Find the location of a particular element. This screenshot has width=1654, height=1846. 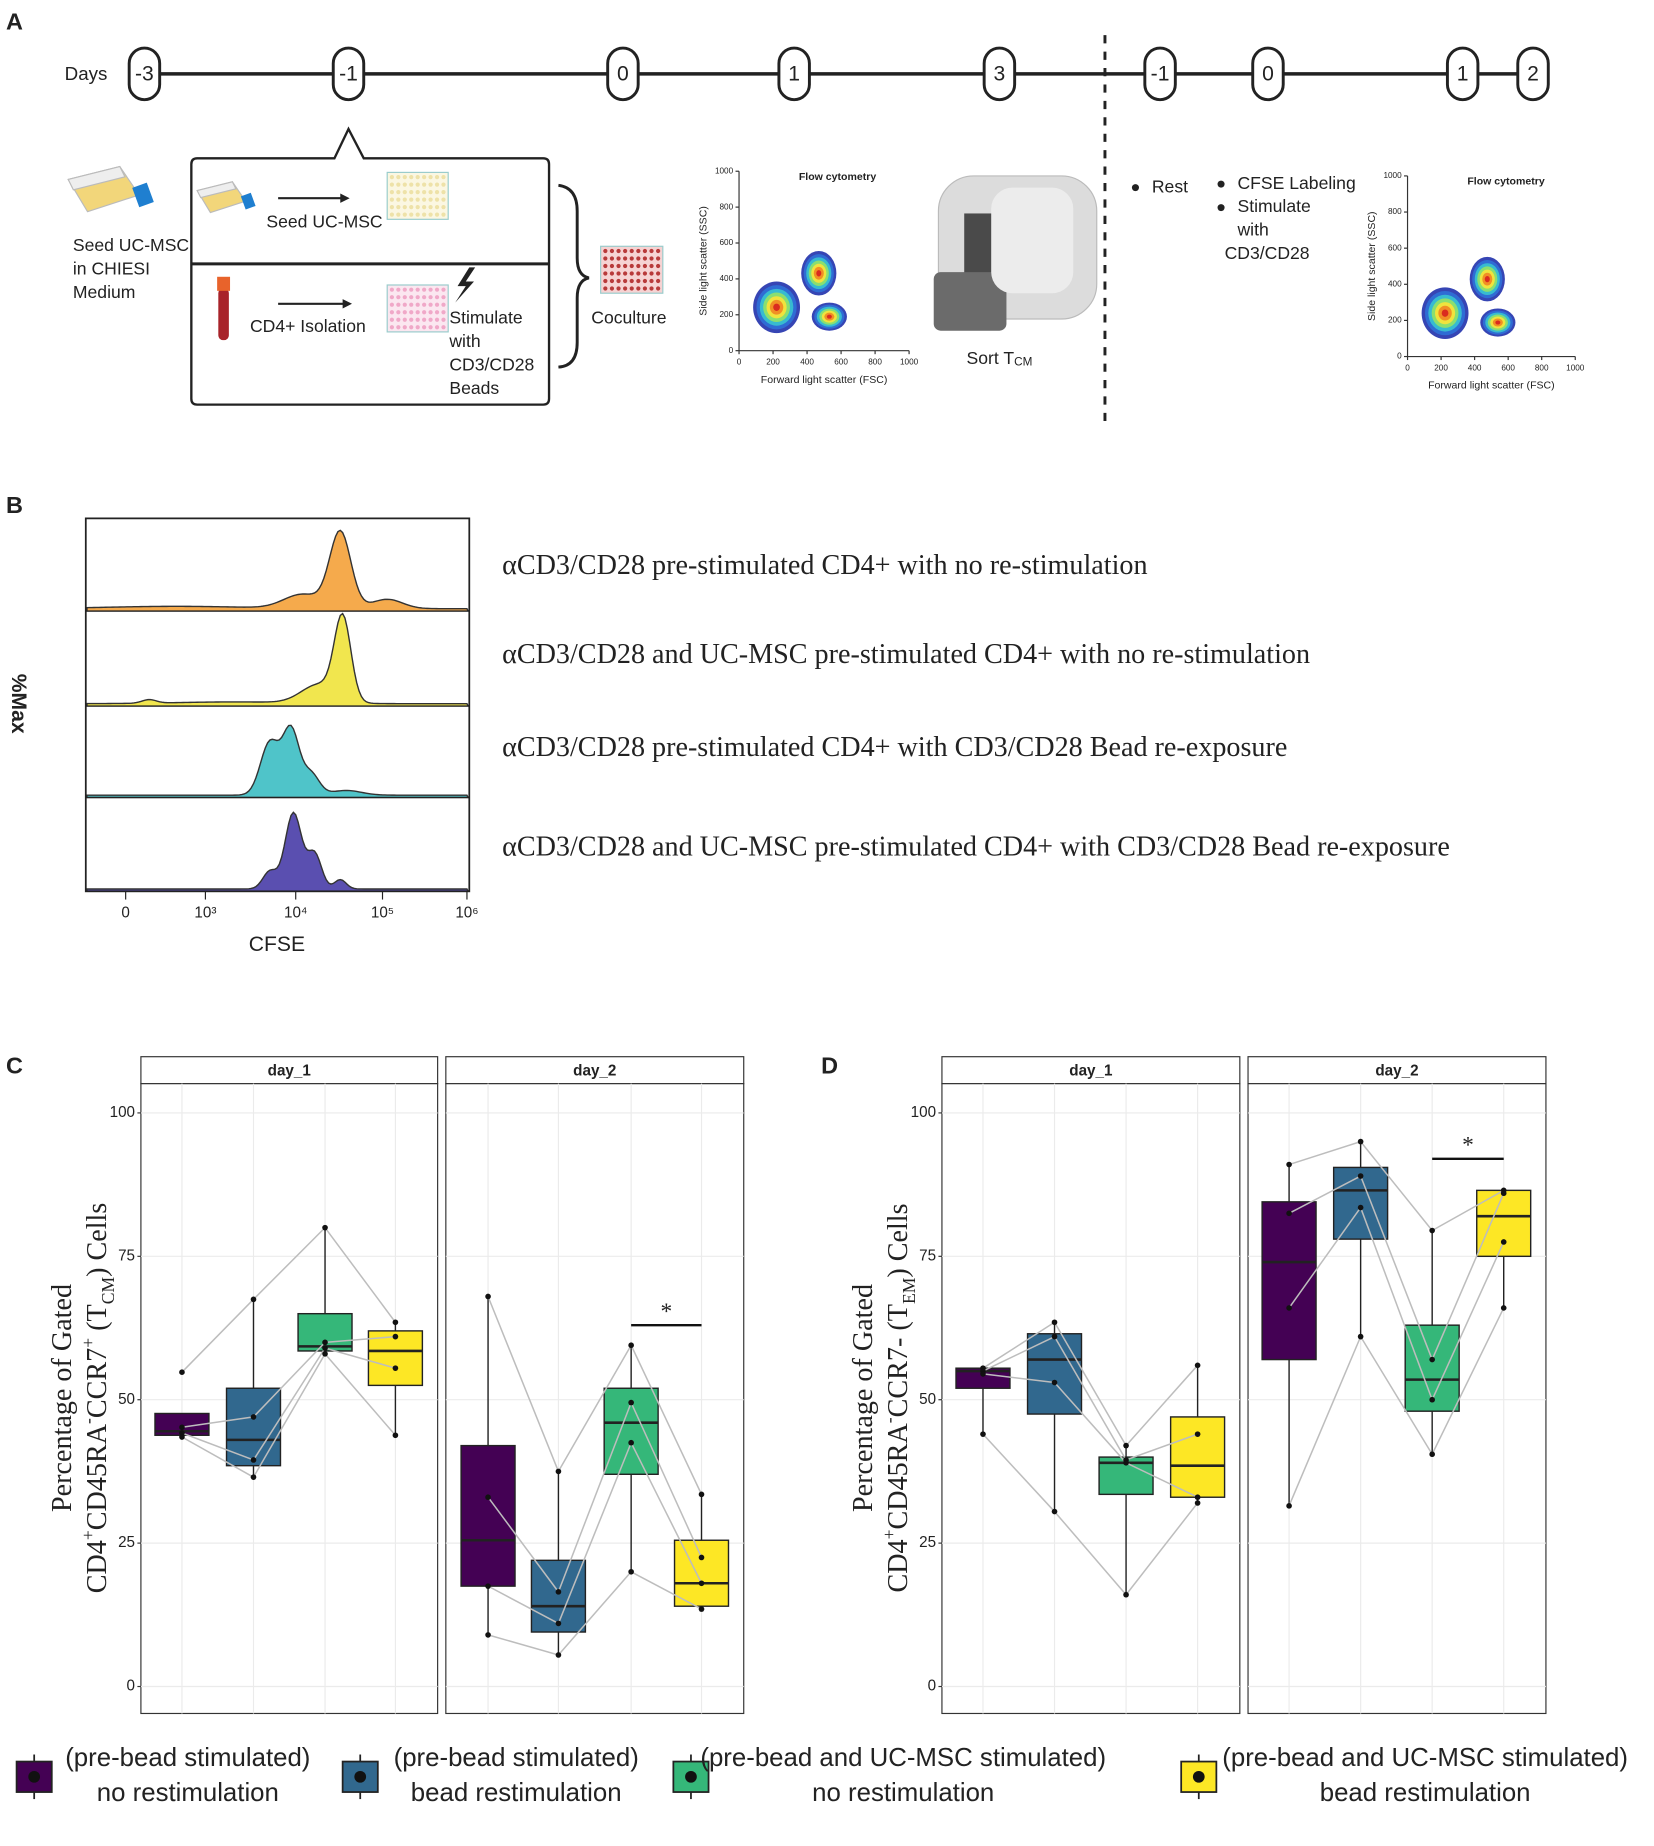

brace is located at coordinates (574, 276).